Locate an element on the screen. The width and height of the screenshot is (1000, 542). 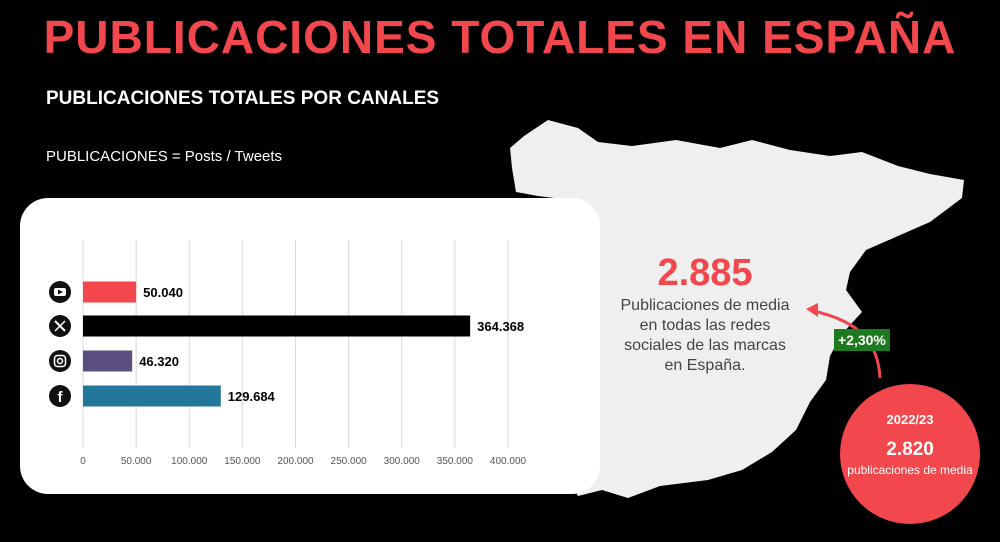
x-tick-label: 250.000 is located at coordinates (349, 461).